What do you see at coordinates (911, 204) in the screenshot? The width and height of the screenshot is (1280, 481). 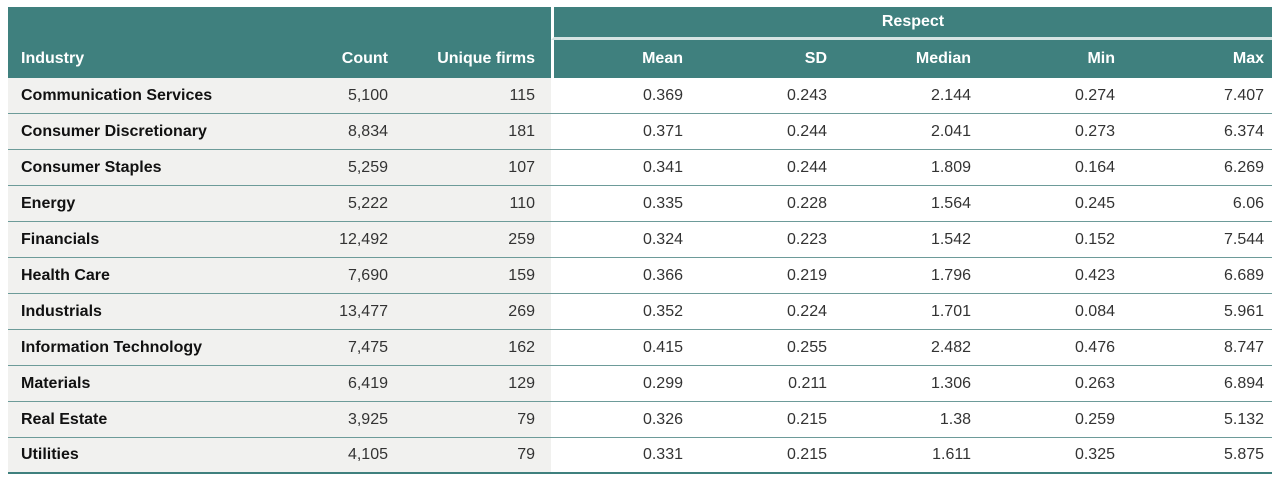 I see `median-cell: 1.564` at bounding box center [911, 204].